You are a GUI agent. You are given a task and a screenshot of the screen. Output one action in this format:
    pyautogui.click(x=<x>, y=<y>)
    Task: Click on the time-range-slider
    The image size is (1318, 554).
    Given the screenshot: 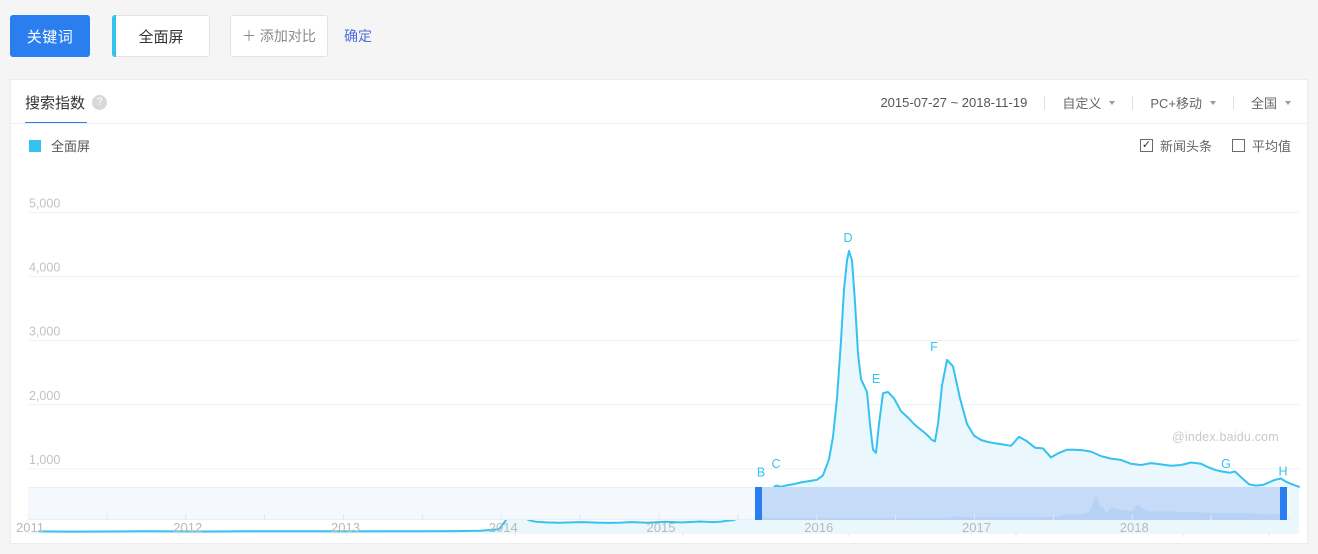 What is the action you would take?
    pyautogui.click(x=659, y=503)
    